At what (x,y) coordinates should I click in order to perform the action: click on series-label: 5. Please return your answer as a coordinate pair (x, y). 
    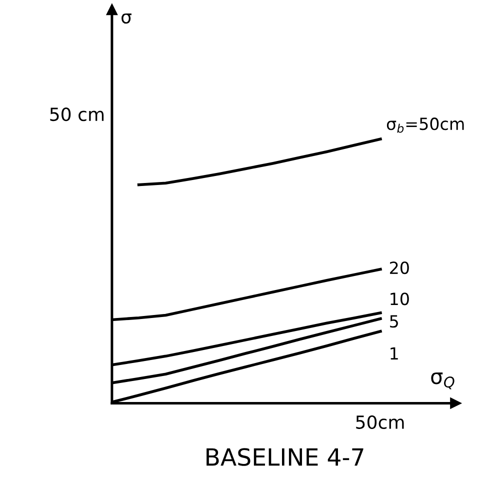
    Looking at the image, I should click on (394, 321).